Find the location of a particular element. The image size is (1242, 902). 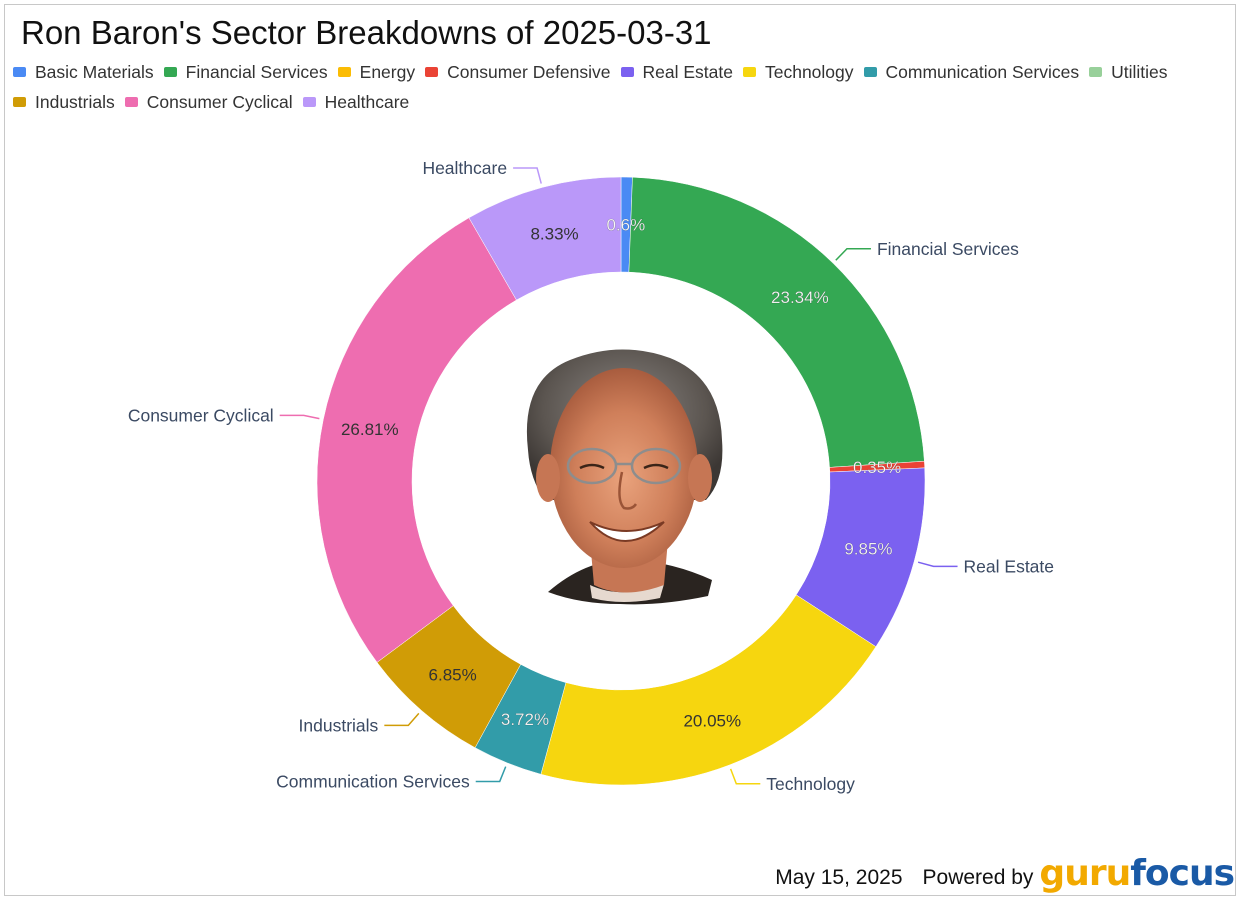

legend-label: Industrials is located at coordinates (75, 101).